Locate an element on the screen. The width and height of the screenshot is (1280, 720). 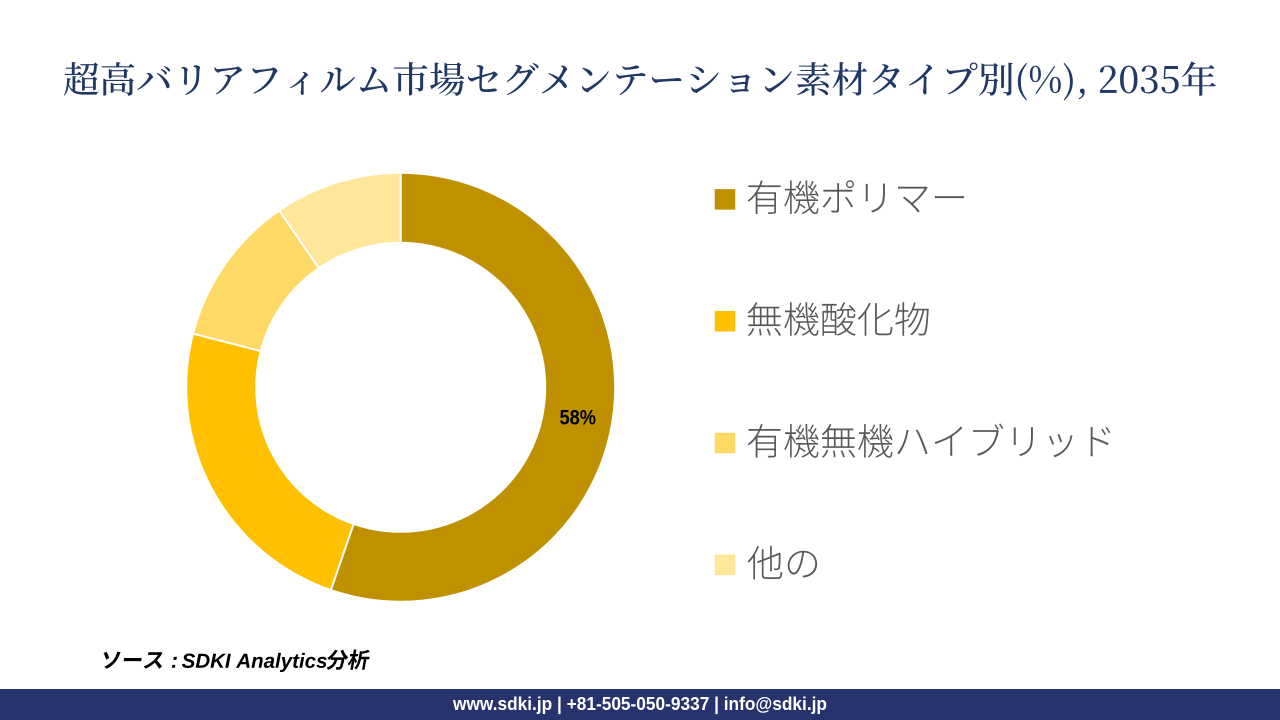
svg-text: 58% is located at coordinates (577, 417).